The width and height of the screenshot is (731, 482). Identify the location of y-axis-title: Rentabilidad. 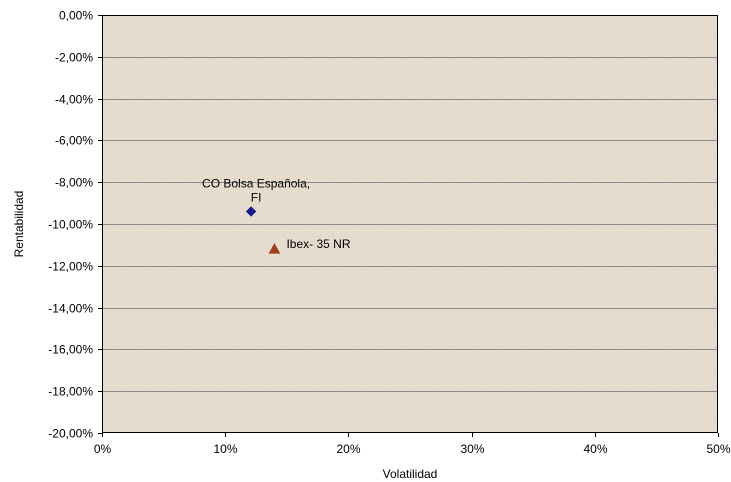
(19, 224).